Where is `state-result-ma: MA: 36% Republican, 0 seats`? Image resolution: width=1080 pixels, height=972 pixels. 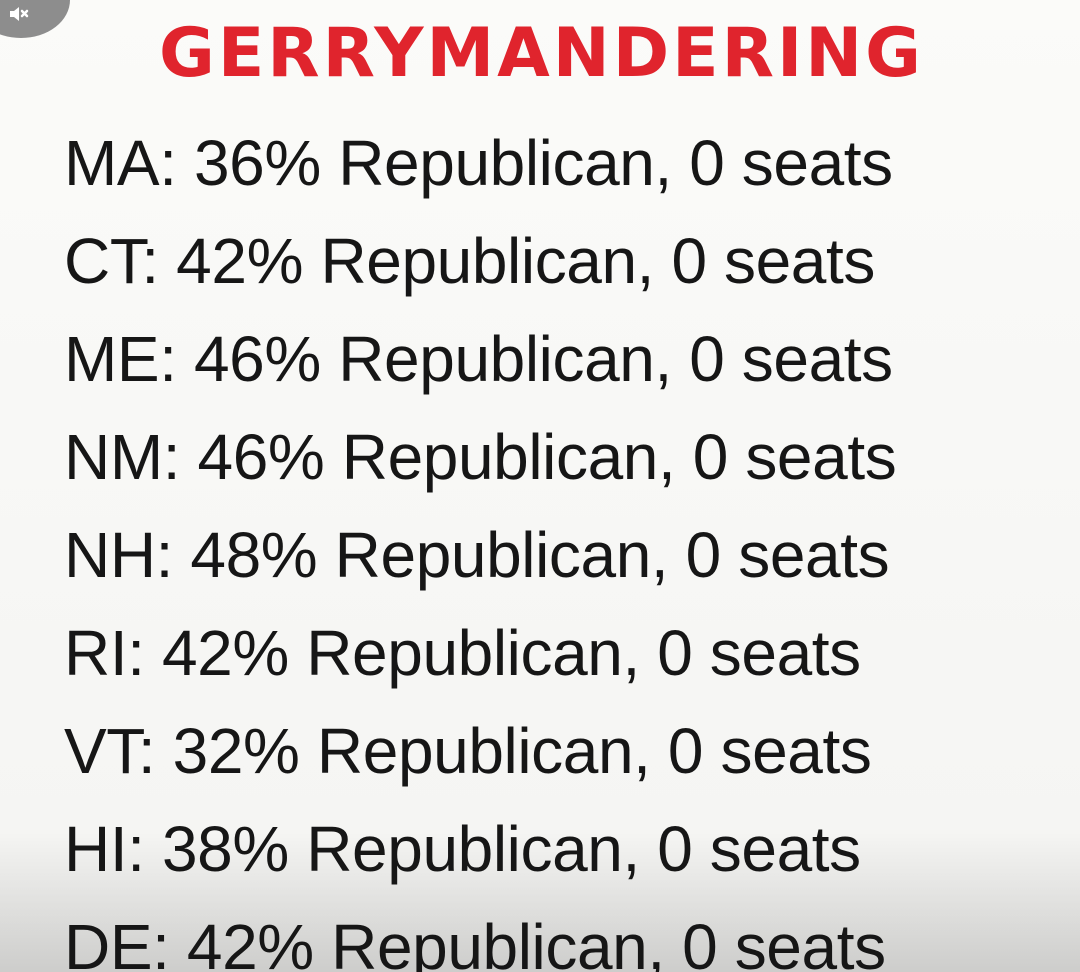
state-result-ma: MA: 36% Republican, 0 seats is located at coordinates (478, 163).